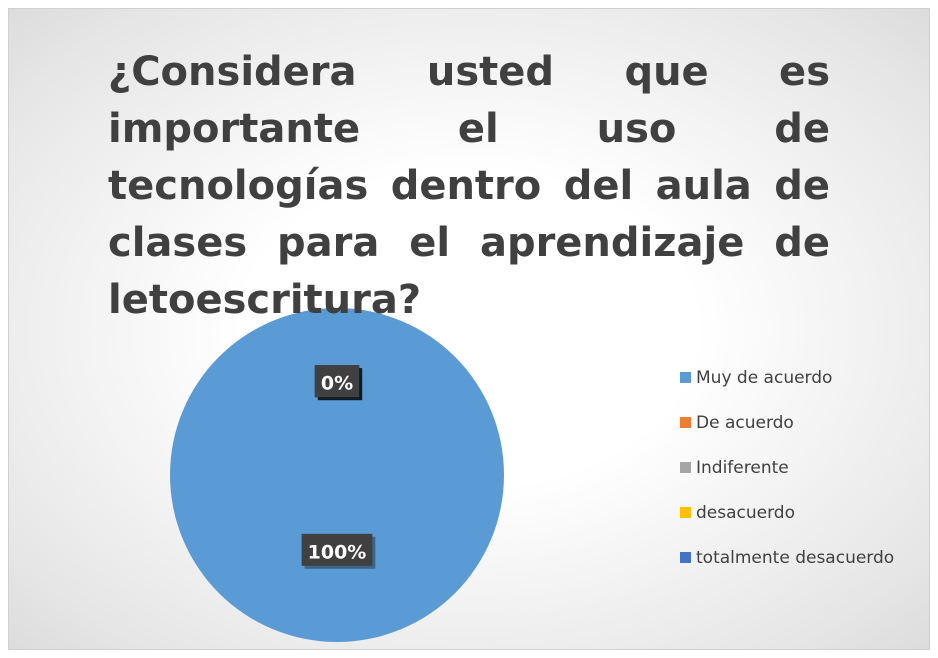  Describe the element at coordinates (764, 378) in the screenshot. I see `legend-label: Muy de acuerdo` at that location.